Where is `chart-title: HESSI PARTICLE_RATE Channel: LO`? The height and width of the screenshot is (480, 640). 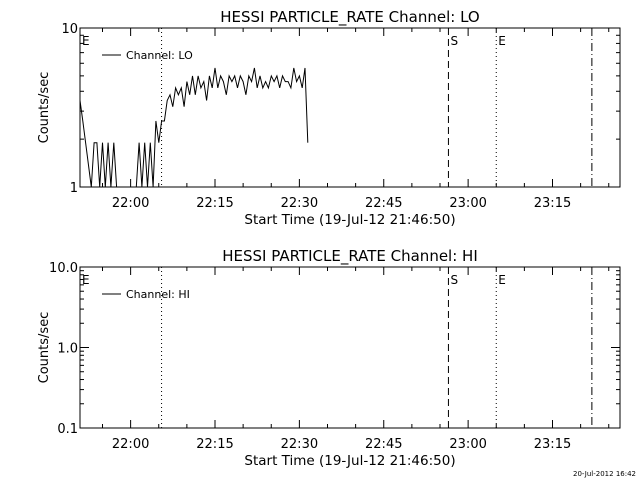 chart-title: HESSI PARTICLE_RATE Channel: LO is located at coordinates (349, 17).